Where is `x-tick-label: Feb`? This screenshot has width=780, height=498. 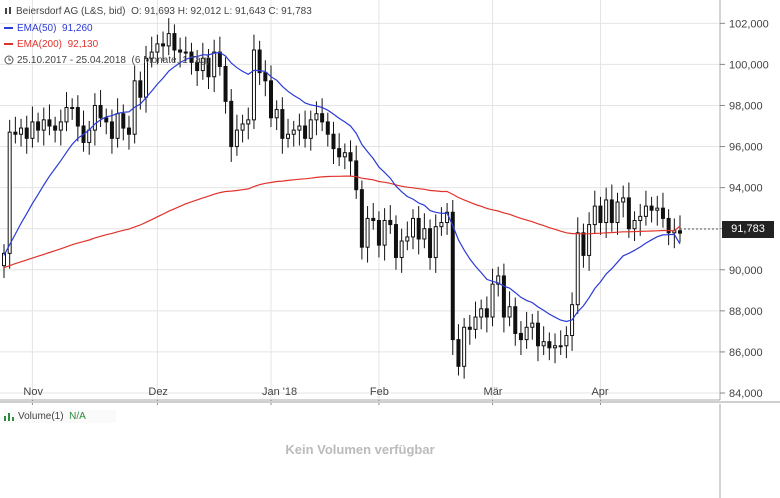
x-tick-label: Feb is located at coordinates (379, 392).